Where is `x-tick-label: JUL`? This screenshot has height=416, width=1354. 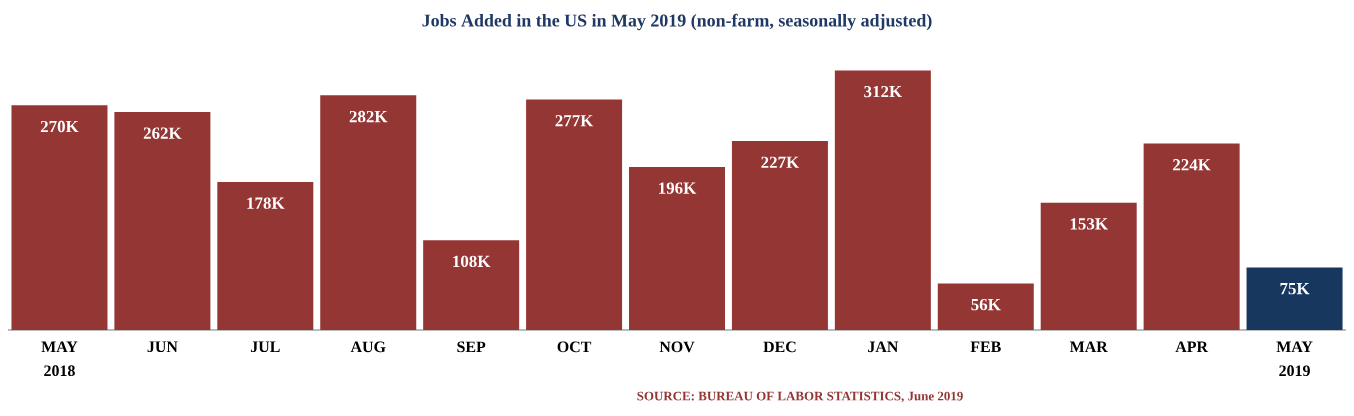
x-tick-label: JUL is located at coordinates (265, 347).